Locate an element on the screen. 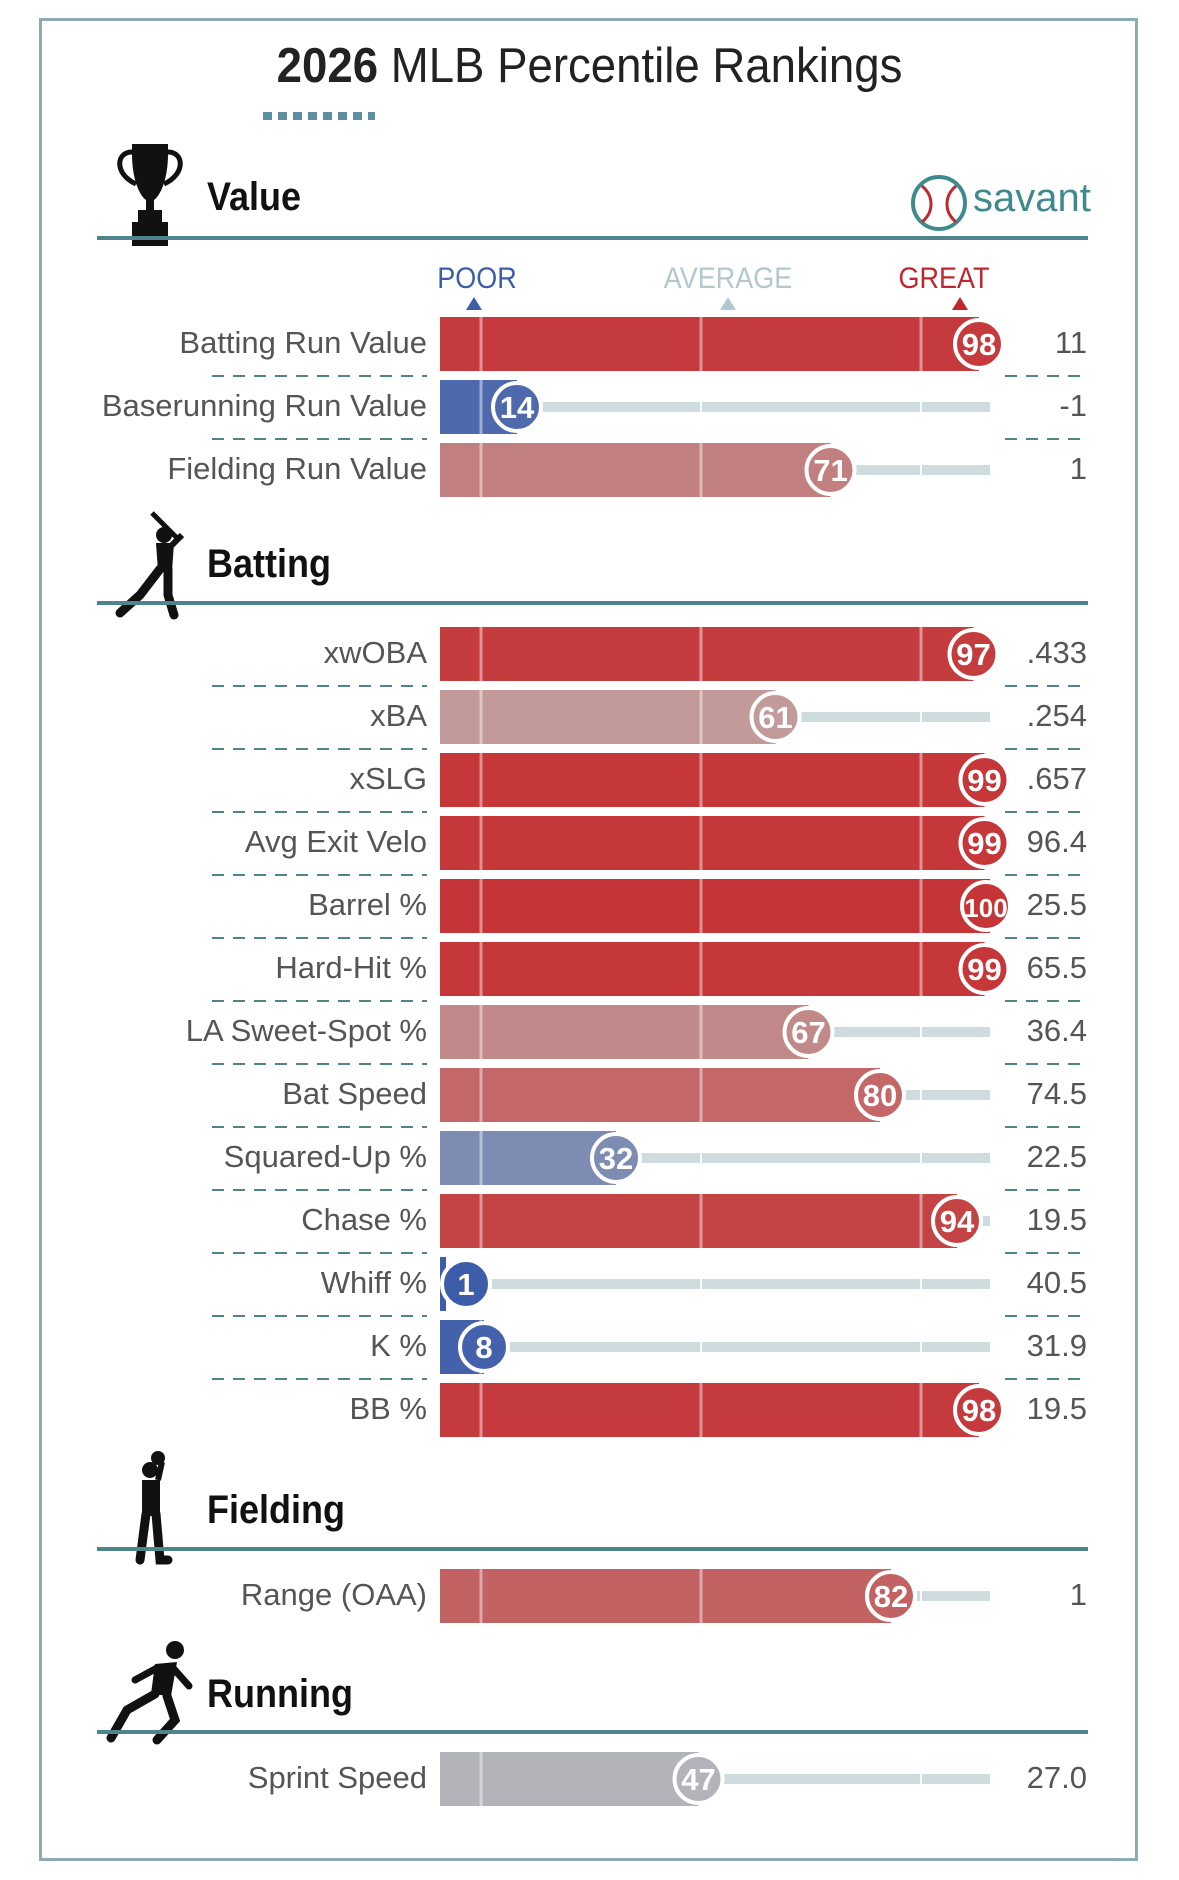 The image size is (1179, 1880). metric-name: Fielding Run Value is located at coordinates (297, 468).